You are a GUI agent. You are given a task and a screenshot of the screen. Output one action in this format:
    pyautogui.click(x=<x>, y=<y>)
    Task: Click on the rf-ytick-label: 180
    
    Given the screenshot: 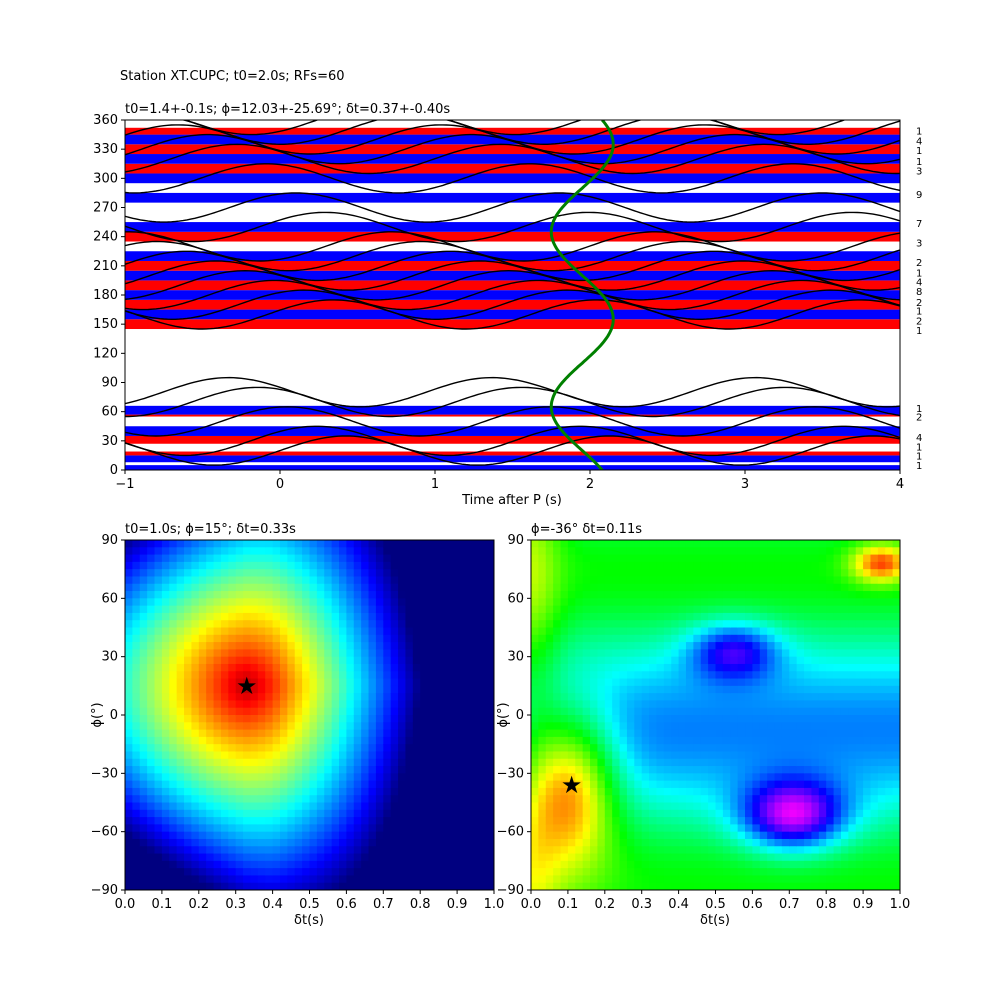 What is the action you would take?
    pyautogui.click(x=105, y=295)
    